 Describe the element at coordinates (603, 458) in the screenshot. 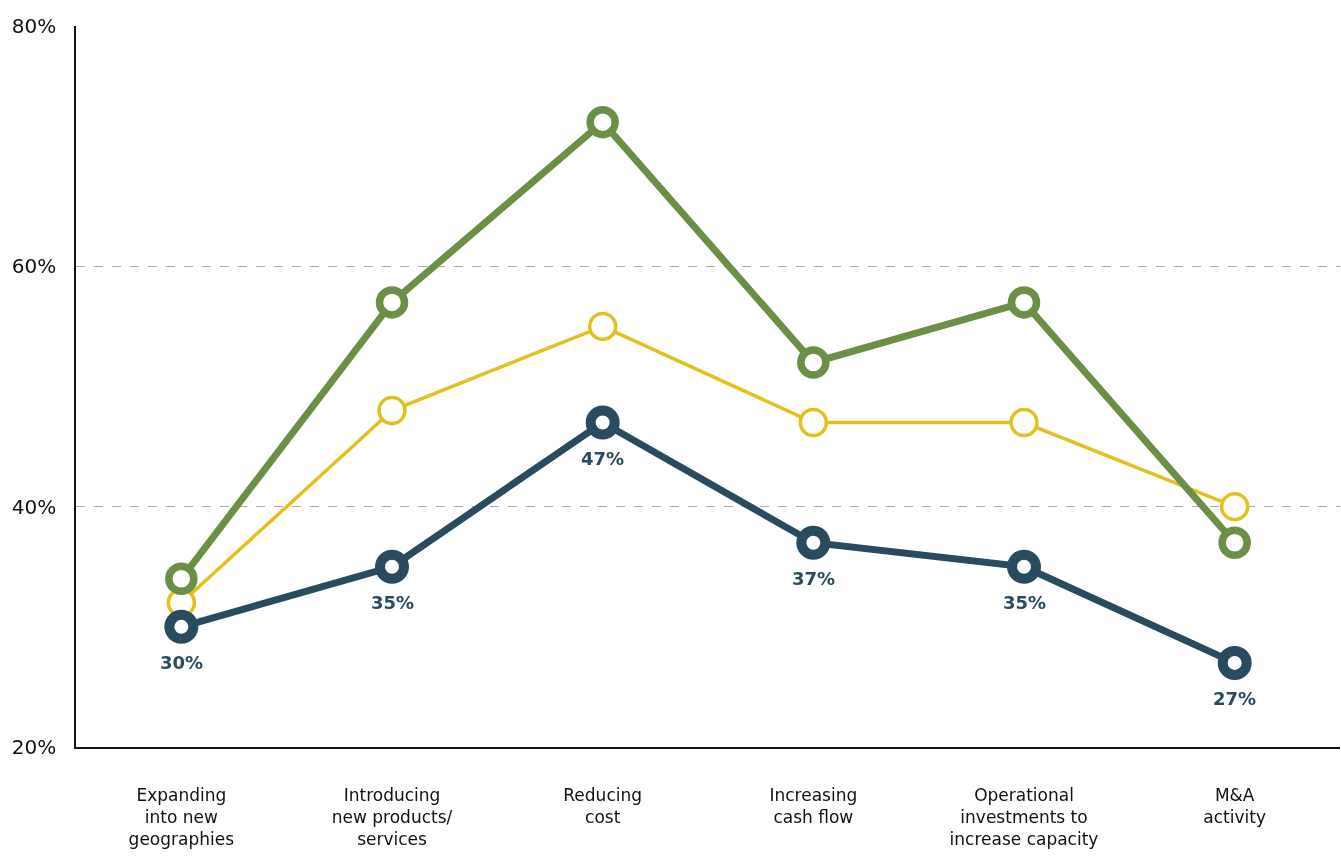

I see `data-label: 47%` at that location.